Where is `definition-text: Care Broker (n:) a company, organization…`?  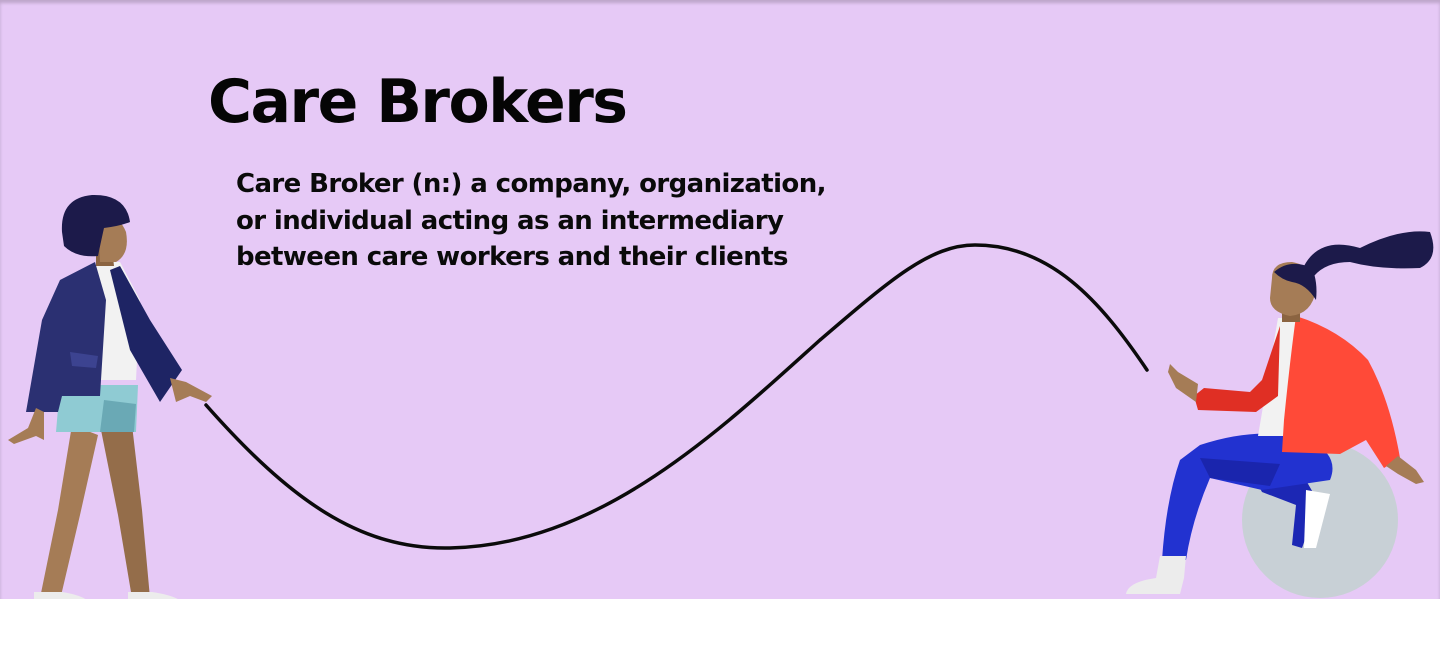 definition-text: Care Broker (n:) a company, organization… is located at coordinates (546, 221).